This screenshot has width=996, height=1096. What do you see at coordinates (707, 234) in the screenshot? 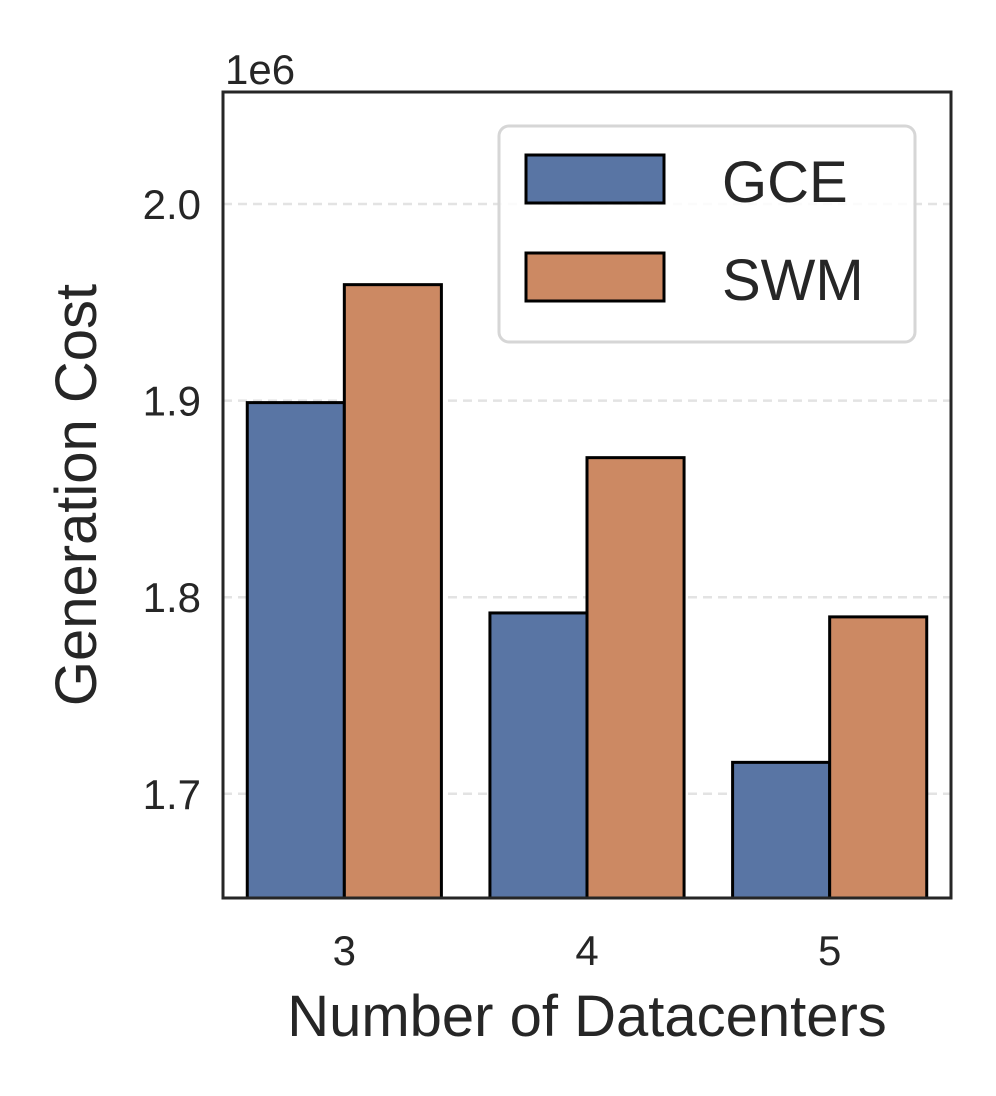
I see `legend: GCE SWM` at bounding box center [707, 234].